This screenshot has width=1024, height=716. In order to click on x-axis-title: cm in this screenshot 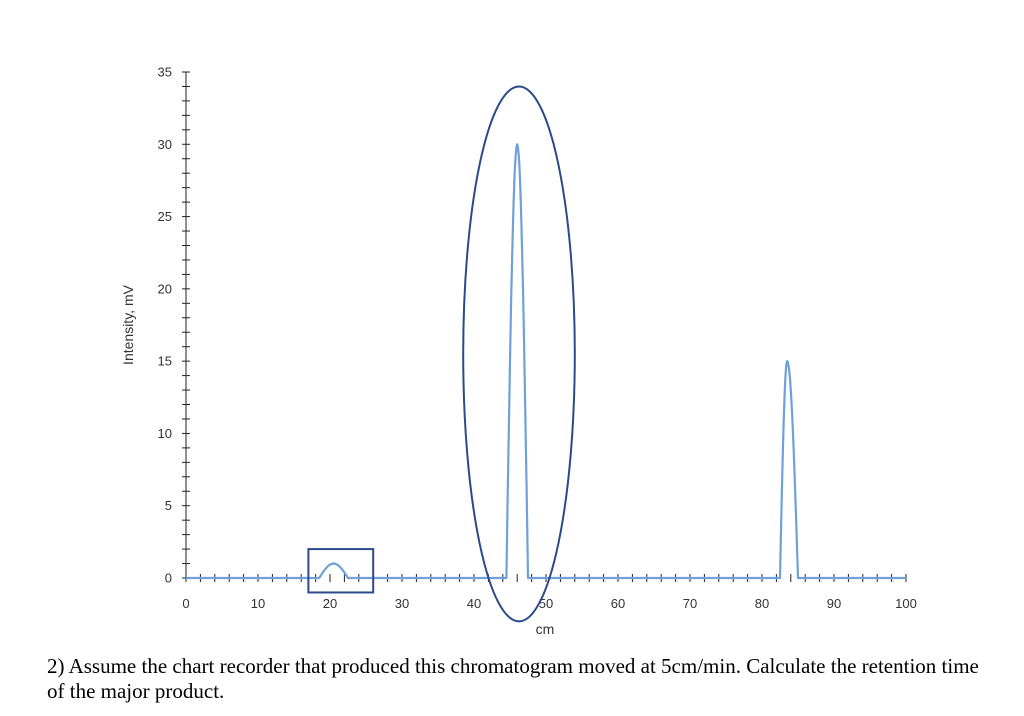, I will do `click(545, 629)`.